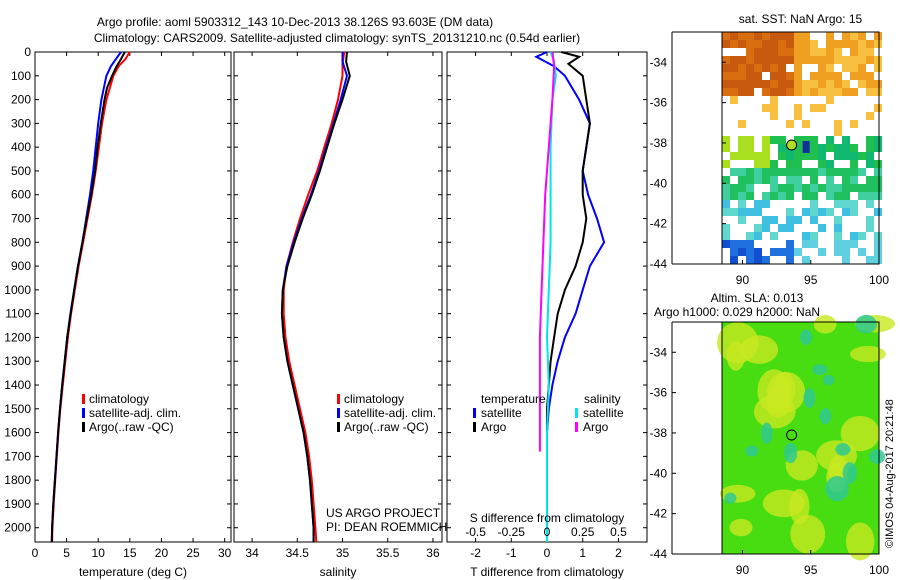 This screenshot has width=900, height=580. What do you see at coordinates (135, 413) in the screenshot?
I see `temp-legend-label: satellite-adj. clim.` at bounding box center [135, 413].